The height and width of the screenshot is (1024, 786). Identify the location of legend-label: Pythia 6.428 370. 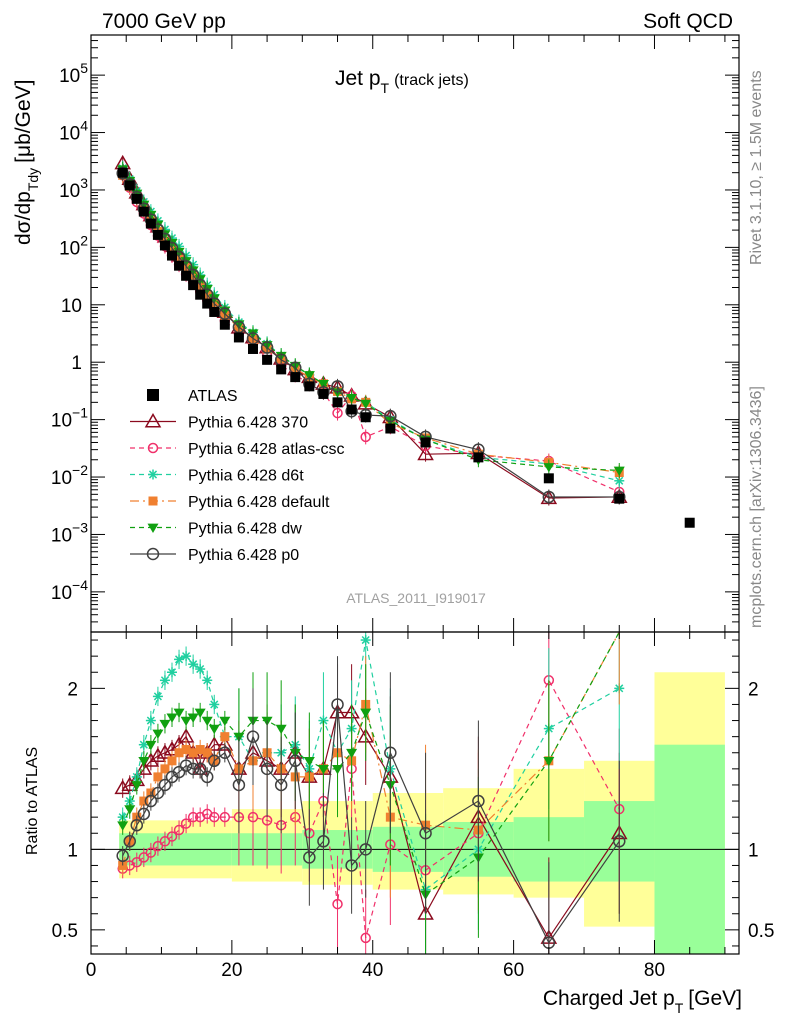
(248, 423).